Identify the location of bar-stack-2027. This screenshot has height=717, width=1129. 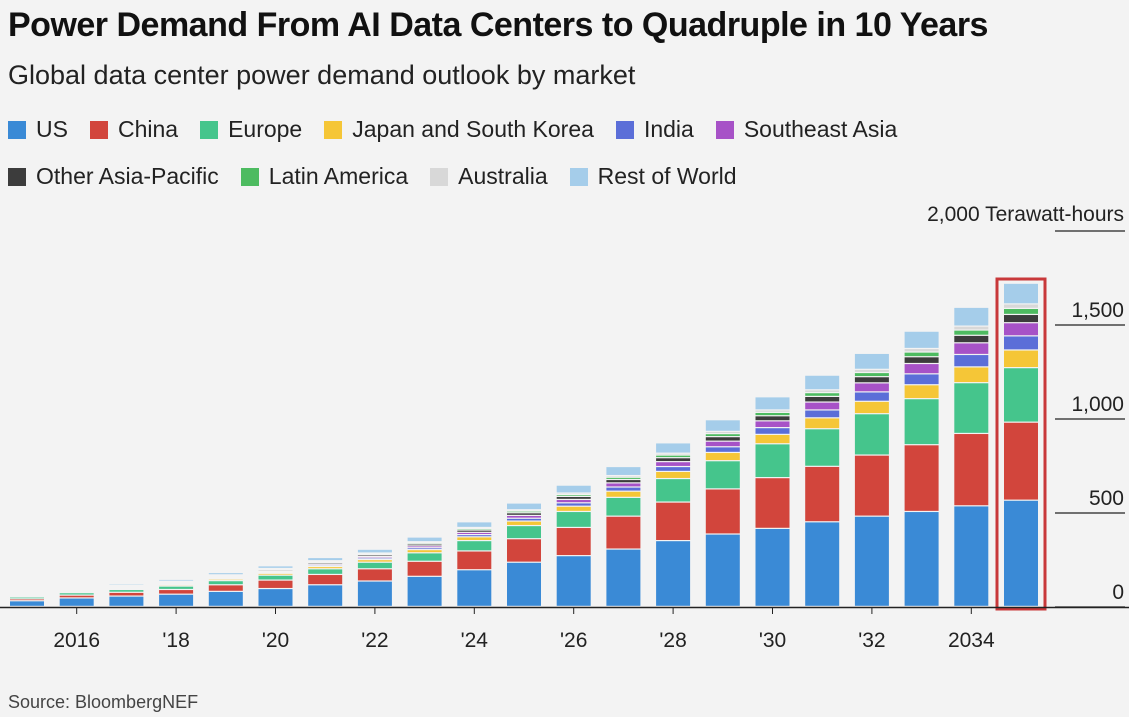
(623, 536).